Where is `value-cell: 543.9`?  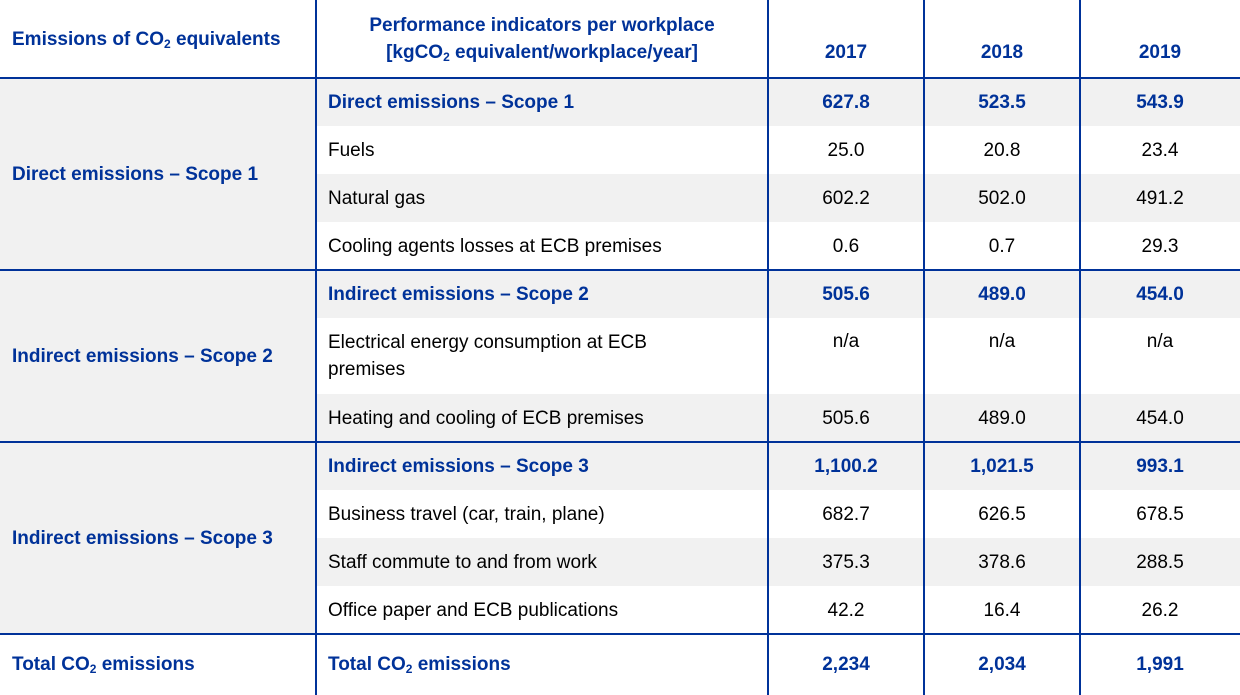
value-cell: 543.9 is located at coordinates (1160, 102).